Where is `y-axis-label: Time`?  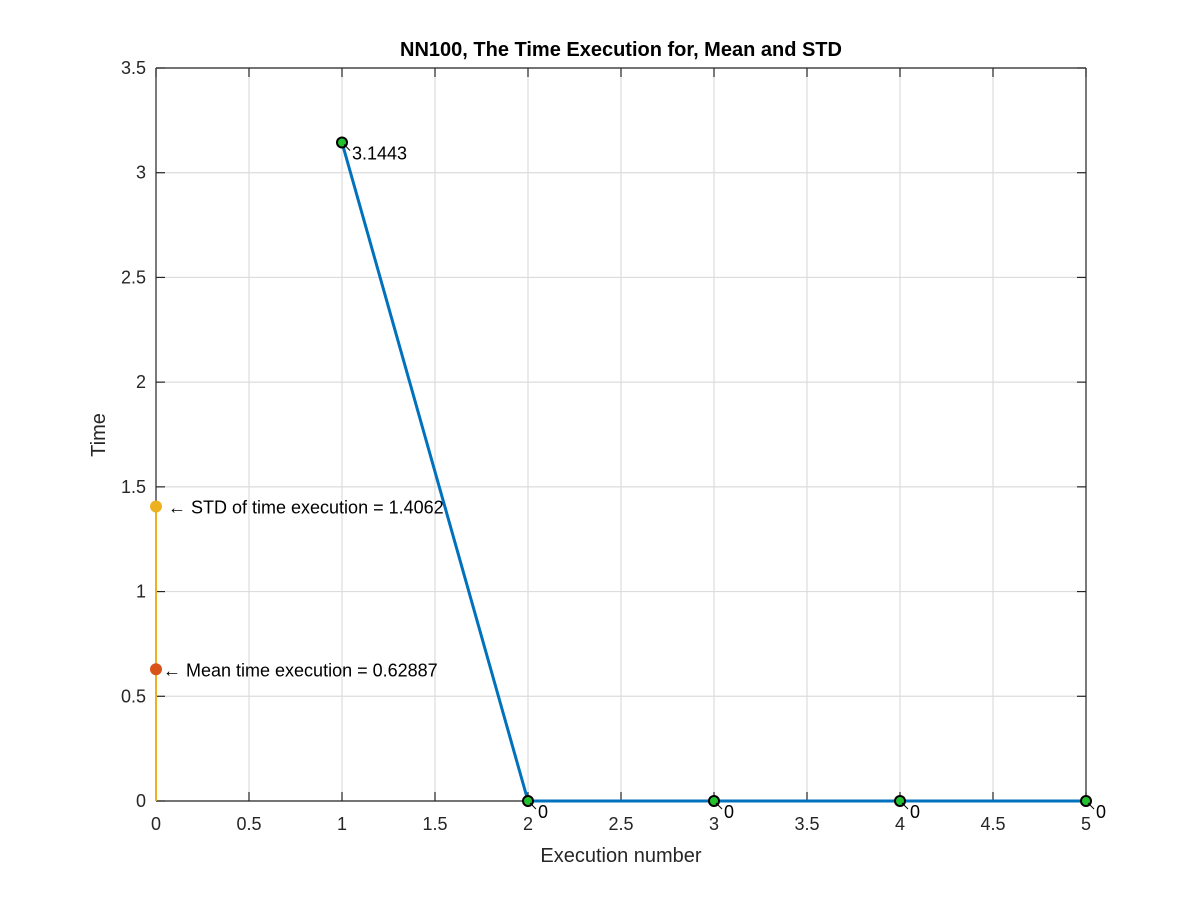 y-axis-label: Time is located at coordinates (99, 435).